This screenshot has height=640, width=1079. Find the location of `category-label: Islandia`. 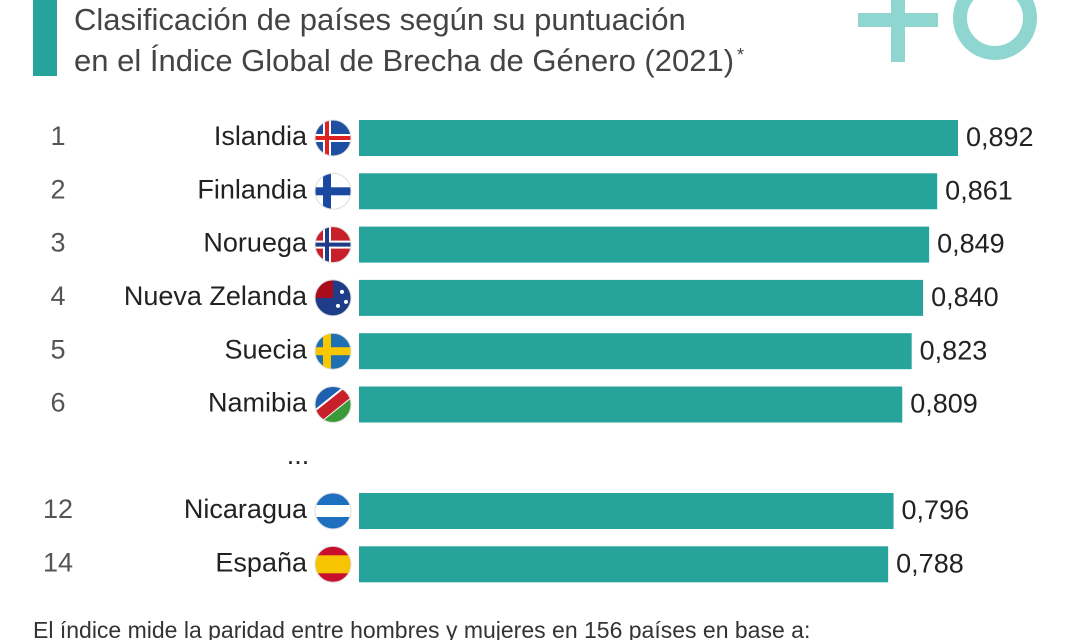

category-label: Islandia is located at coordinates (261, 136).